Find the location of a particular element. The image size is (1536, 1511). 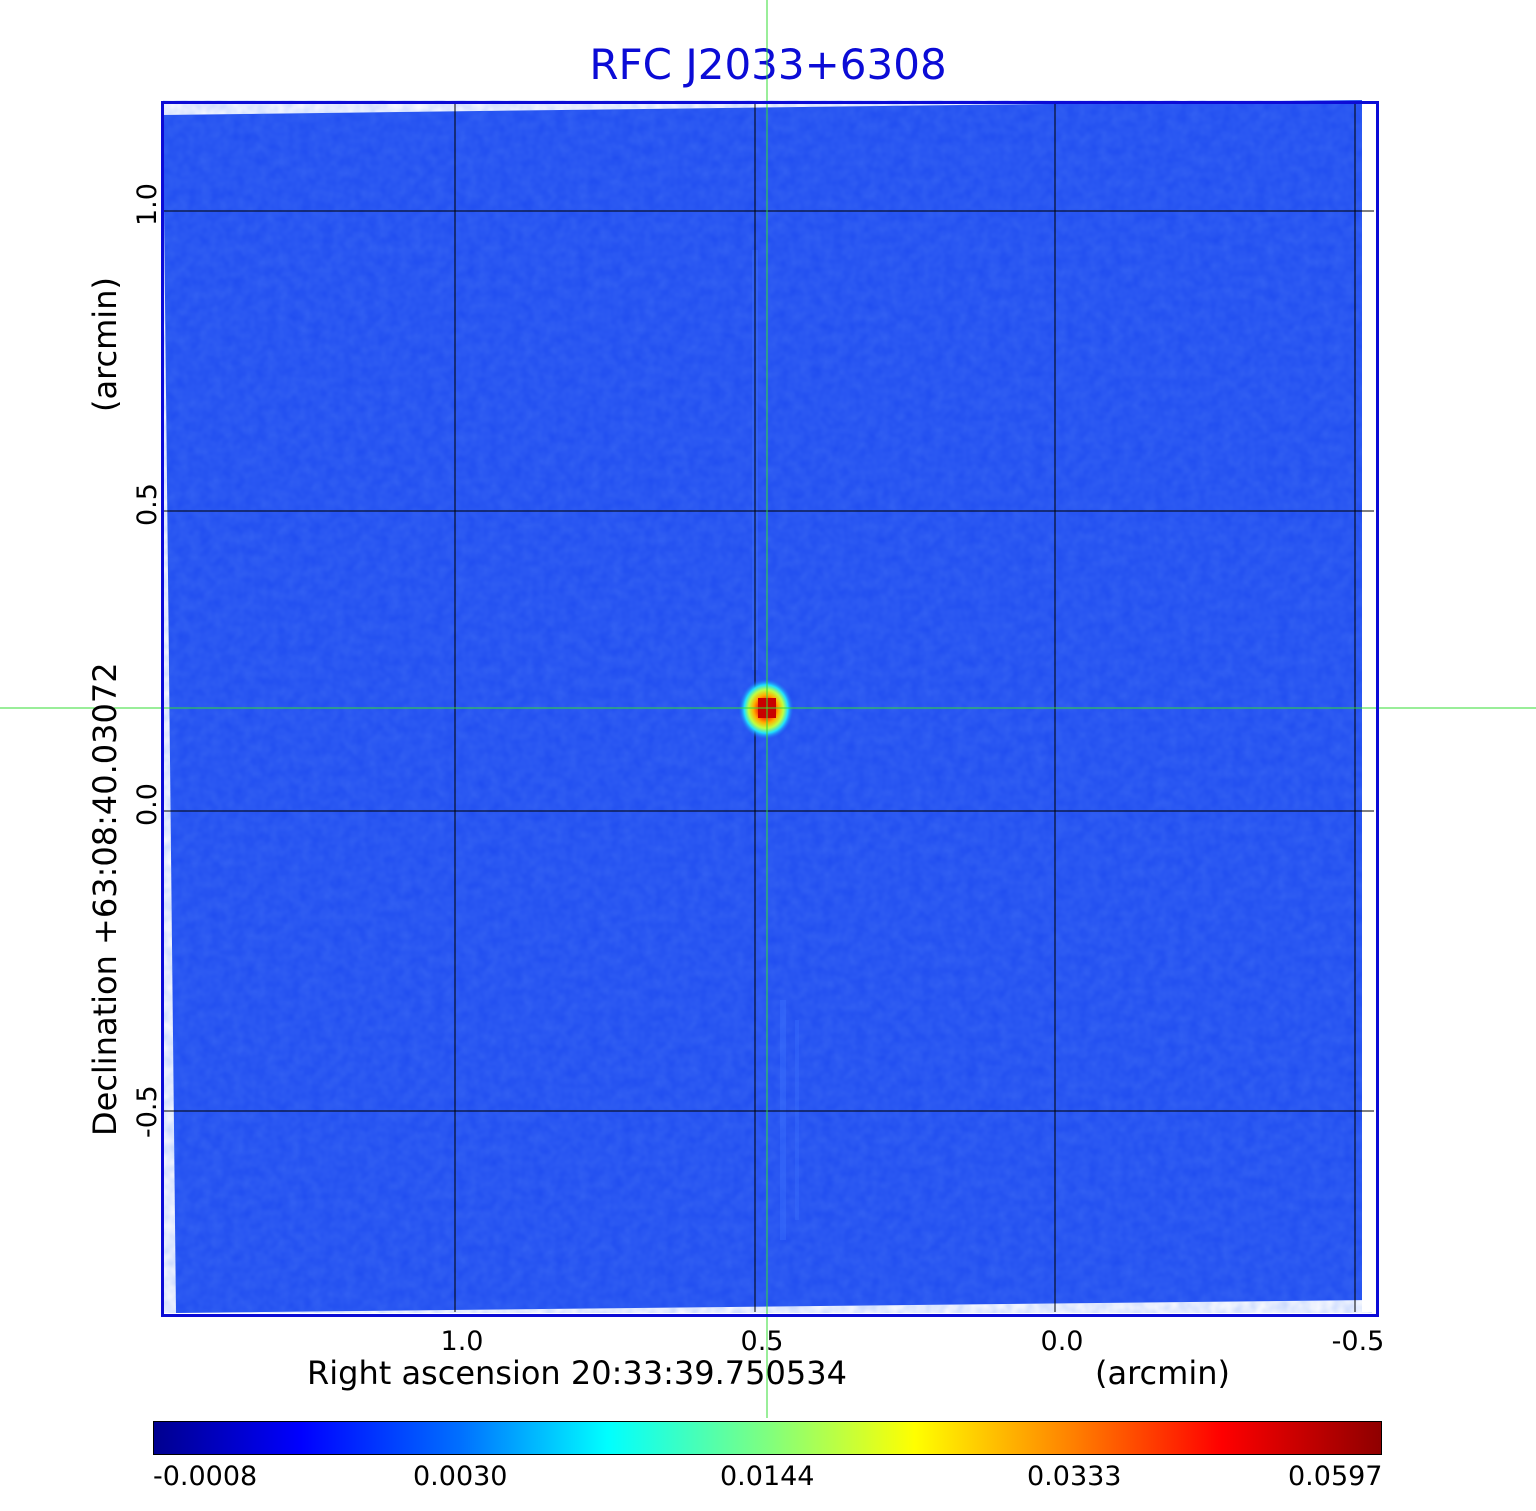

y-axis-unit: (arcmin) is located at coordinates (105, 344).